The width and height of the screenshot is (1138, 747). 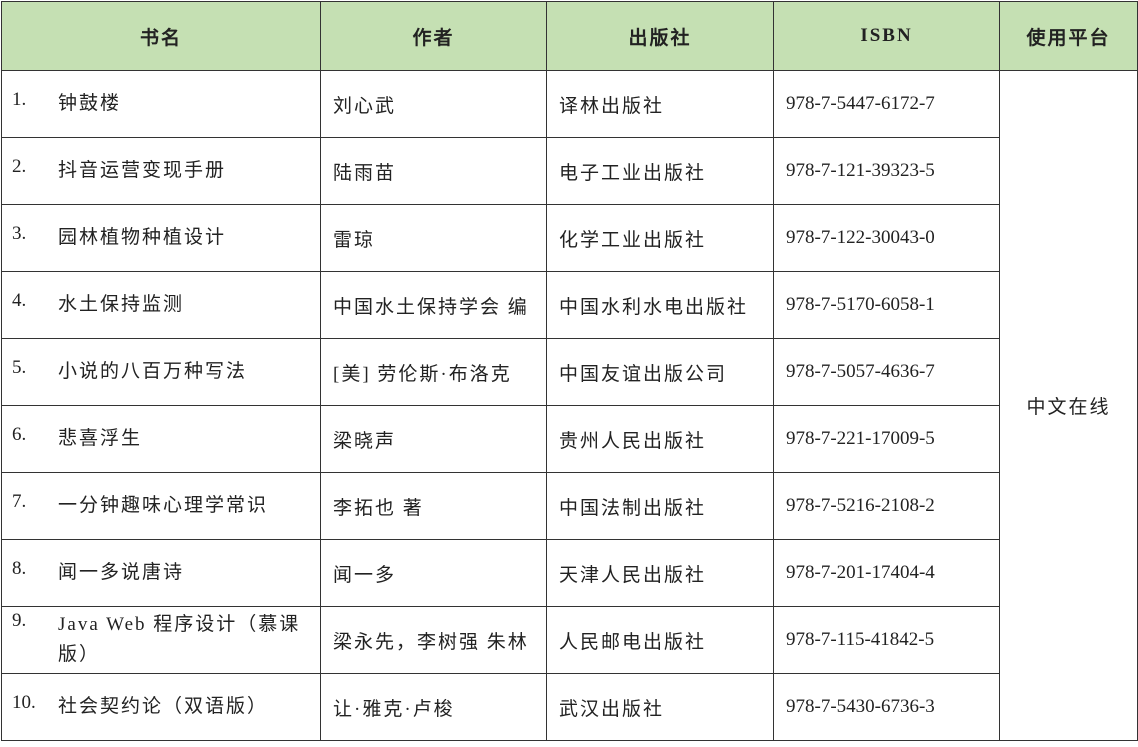 I want to click on isbn-cell: 978-7-5057-4636-7, so click(x=886, y=372).